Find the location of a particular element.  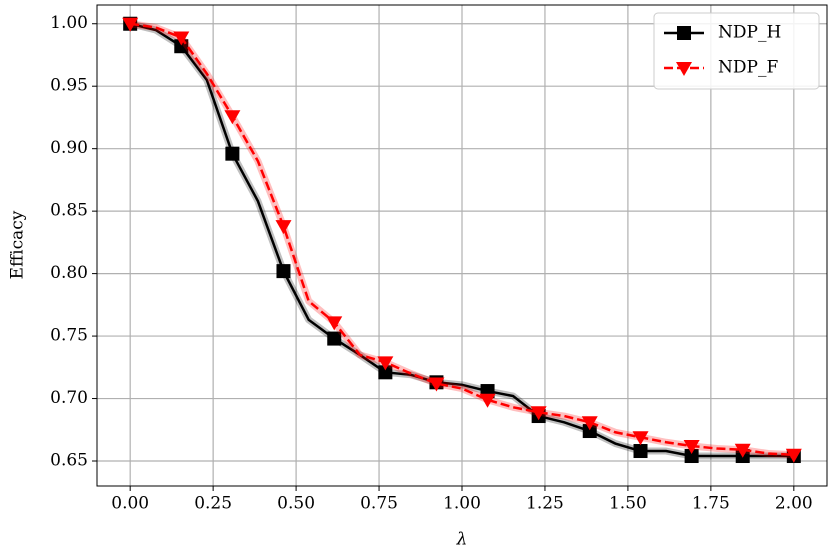

x-tick-label: 2.00 is located at coordinates (794, 504).